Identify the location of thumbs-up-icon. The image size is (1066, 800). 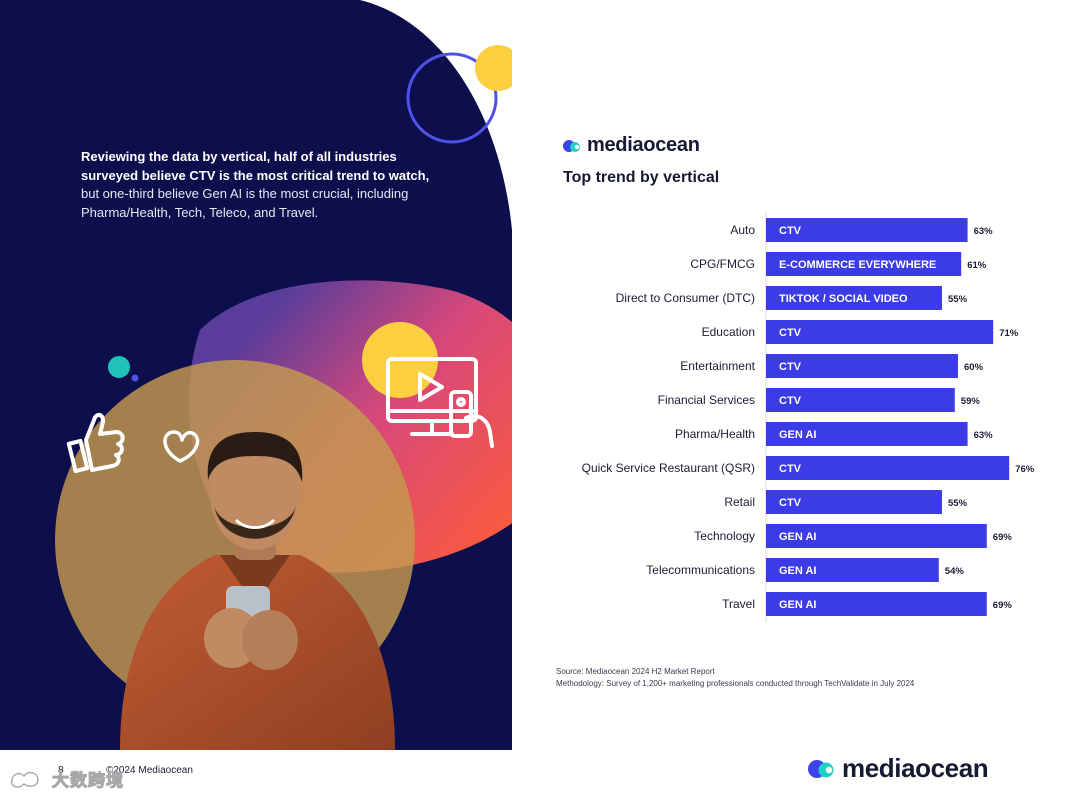
(95, 443).